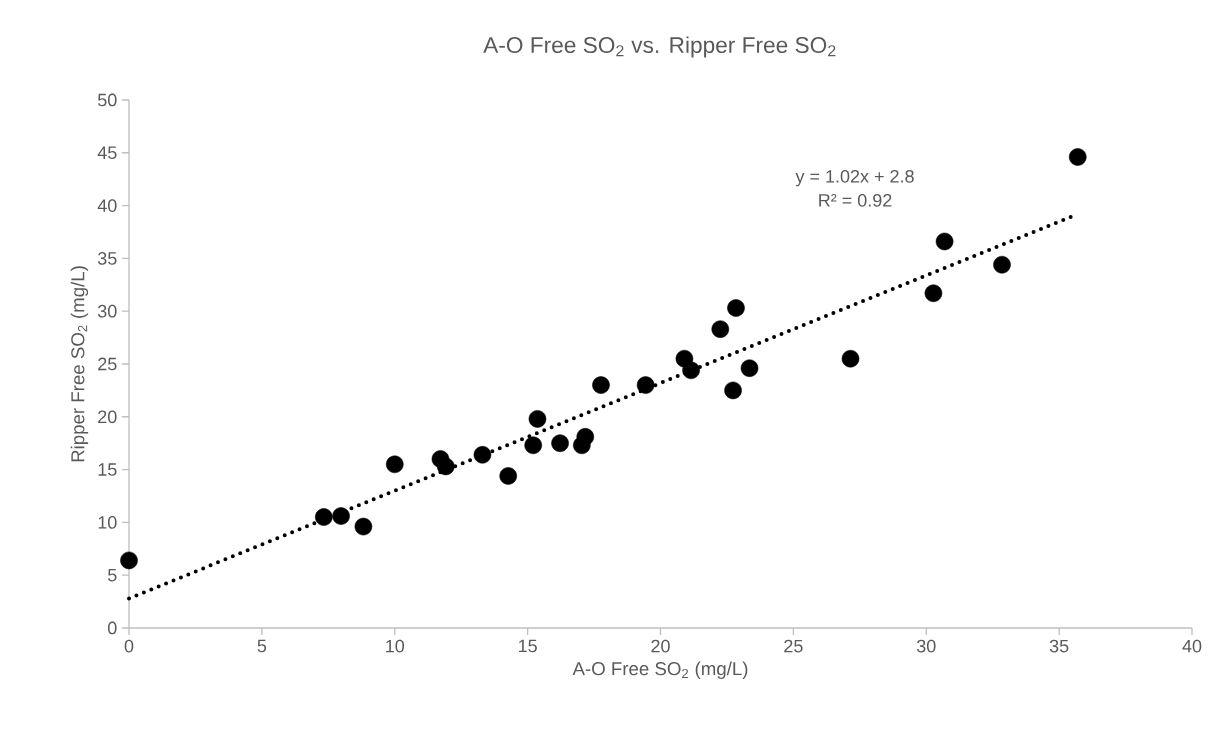 The image size is (1222, 737). I want to click on x-tick-label: 40, so click(1192, 646).